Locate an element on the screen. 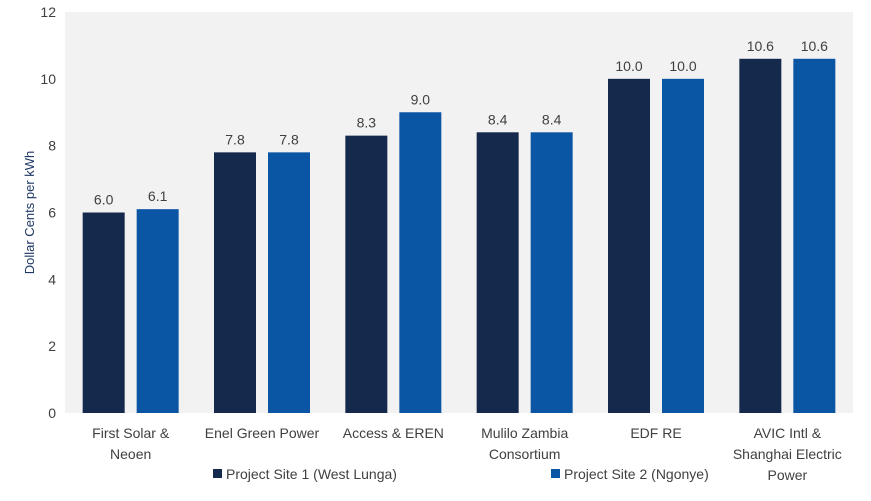 This screenshot has width=871, height=501. x-tick-label-line: Mulilo Zambia is located at coordinates (524, 433).